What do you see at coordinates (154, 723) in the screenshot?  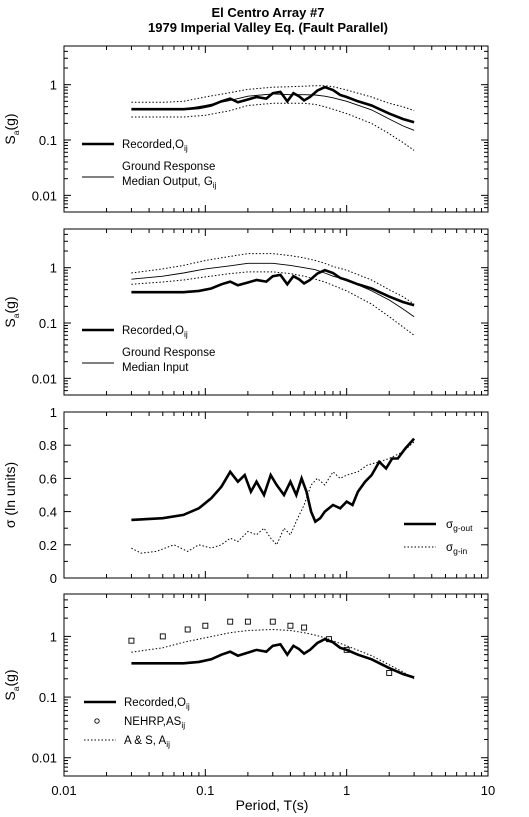 I see `legend-label: NEHRP,ASij` at bounding box center [154, 723].